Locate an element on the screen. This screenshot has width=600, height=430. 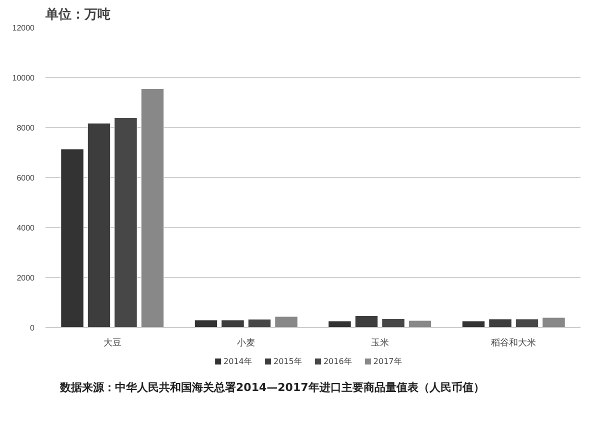
chart-title: 单位：万吨 is located at coordinates (77, 14).